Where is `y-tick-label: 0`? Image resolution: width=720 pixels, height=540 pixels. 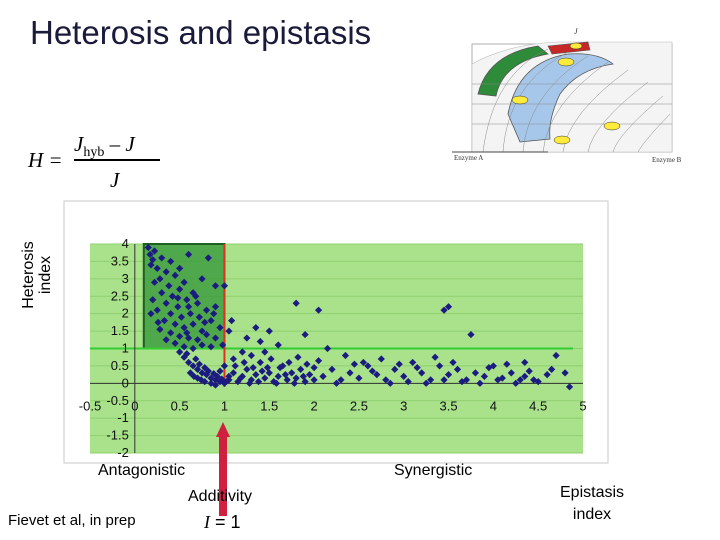
y-tick-label: 0 is located at coordinates (125, 382).